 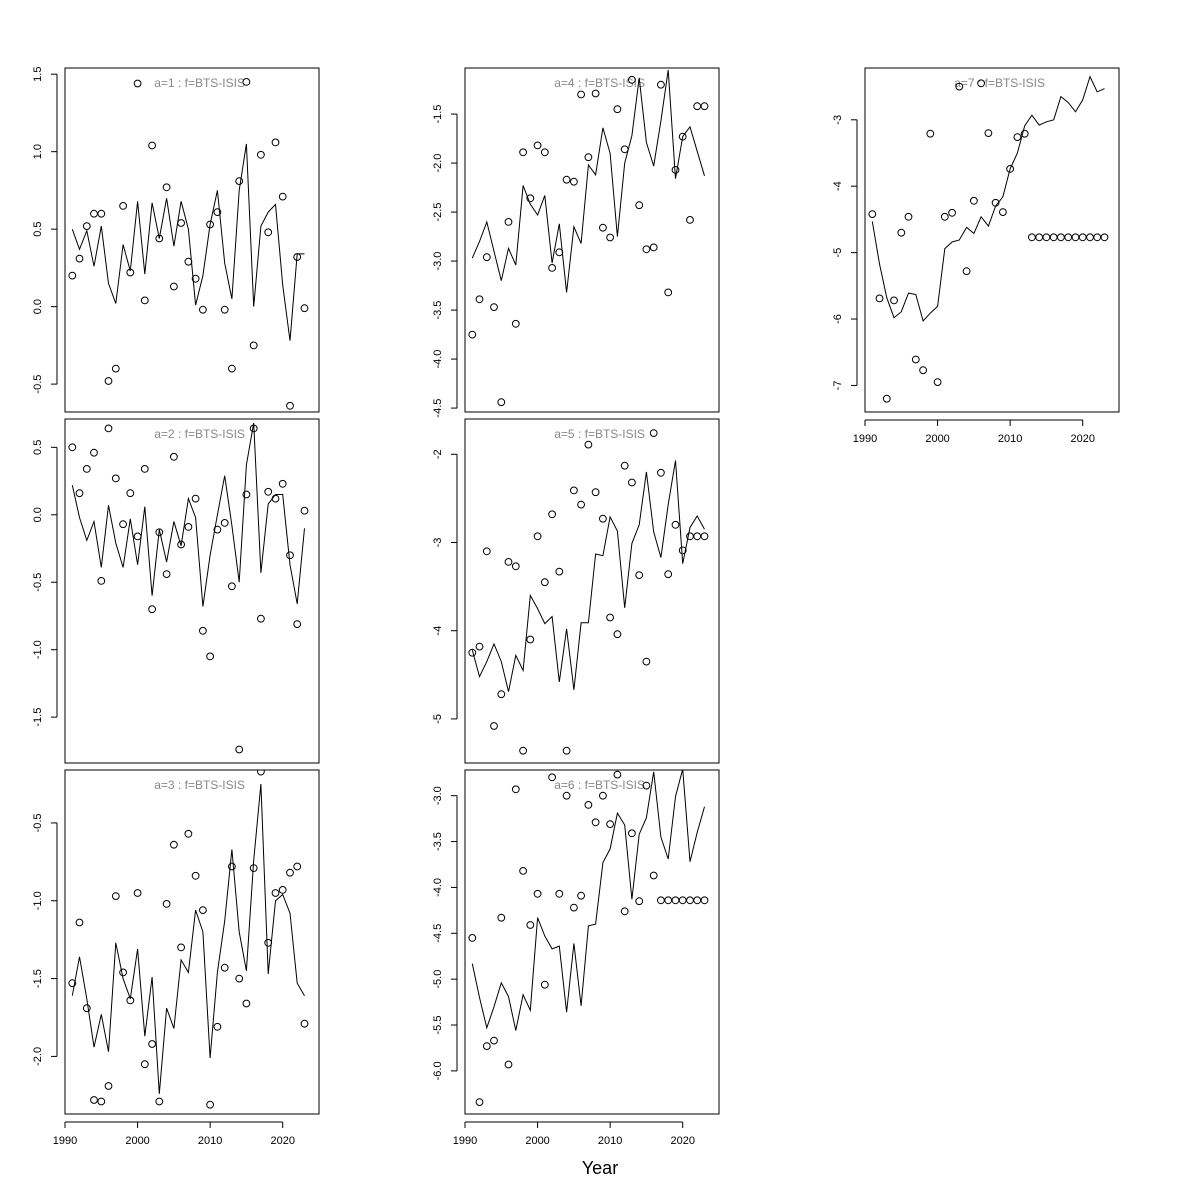 I want to click on y-tick-label: 0.5, so click(x=38, y=447).